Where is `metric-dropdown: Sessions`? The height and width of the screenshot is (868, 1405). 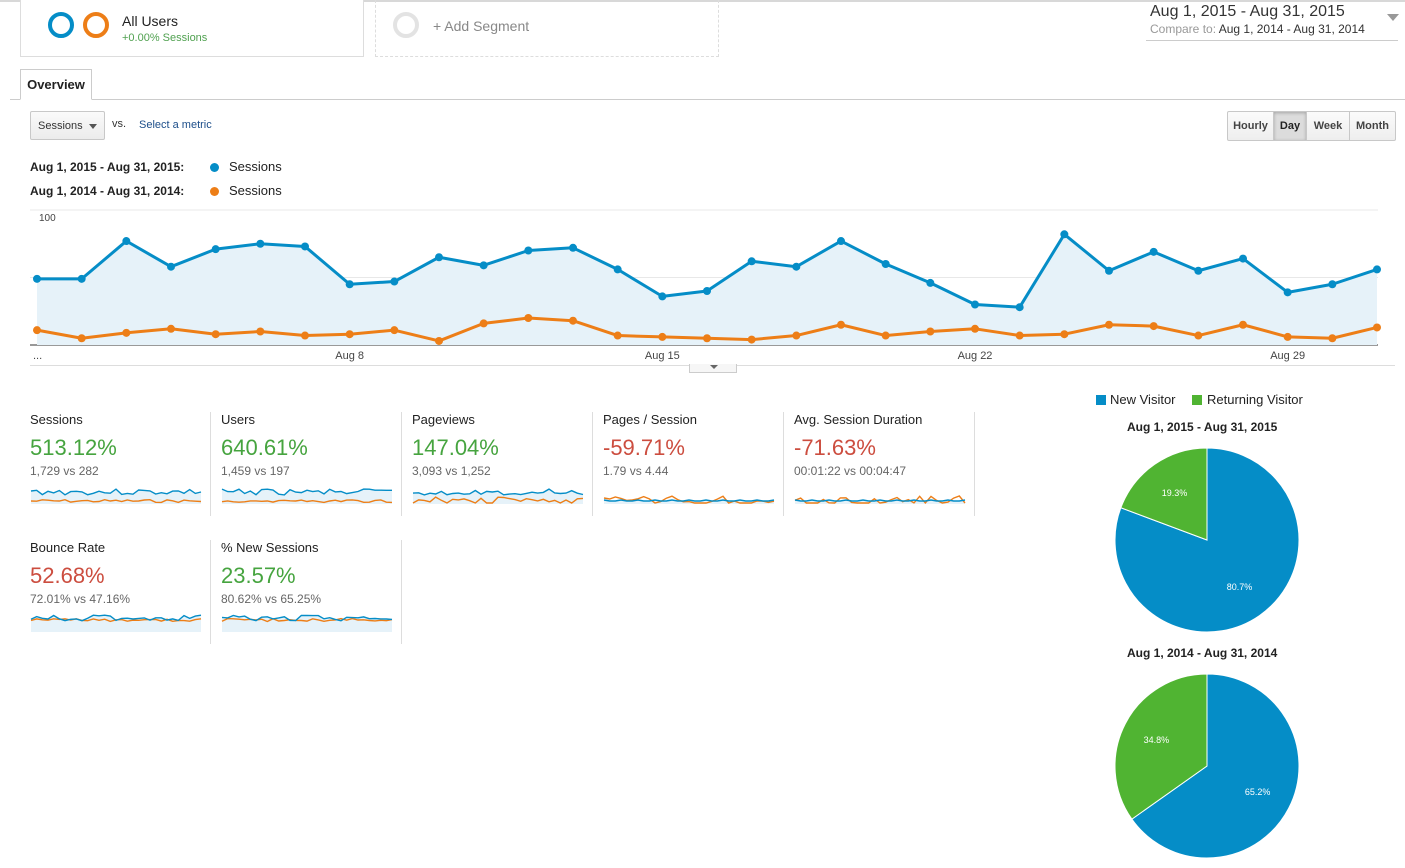
metric-dropdown: Sessions is located at coordinates (67, 125).